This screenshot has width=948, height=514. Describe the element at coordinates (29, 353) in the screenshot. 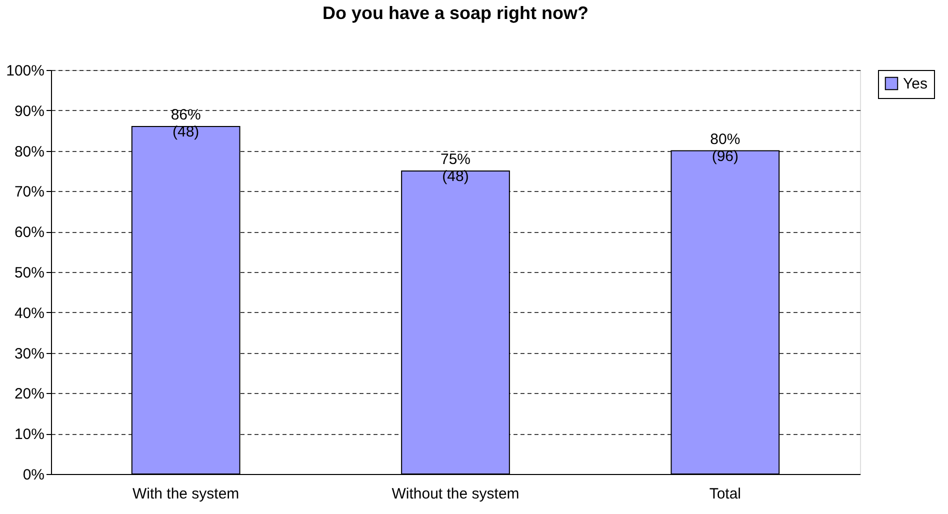

I see `y-tick-label: 30%` at that location.